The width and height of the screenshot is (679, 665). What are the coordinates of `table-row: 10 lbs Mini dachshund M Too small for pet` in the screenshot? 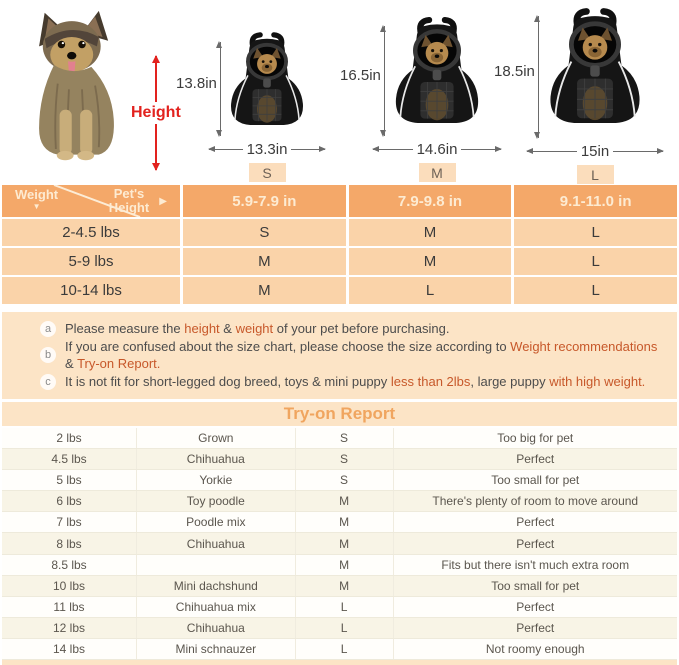 It's located at (339, 586).